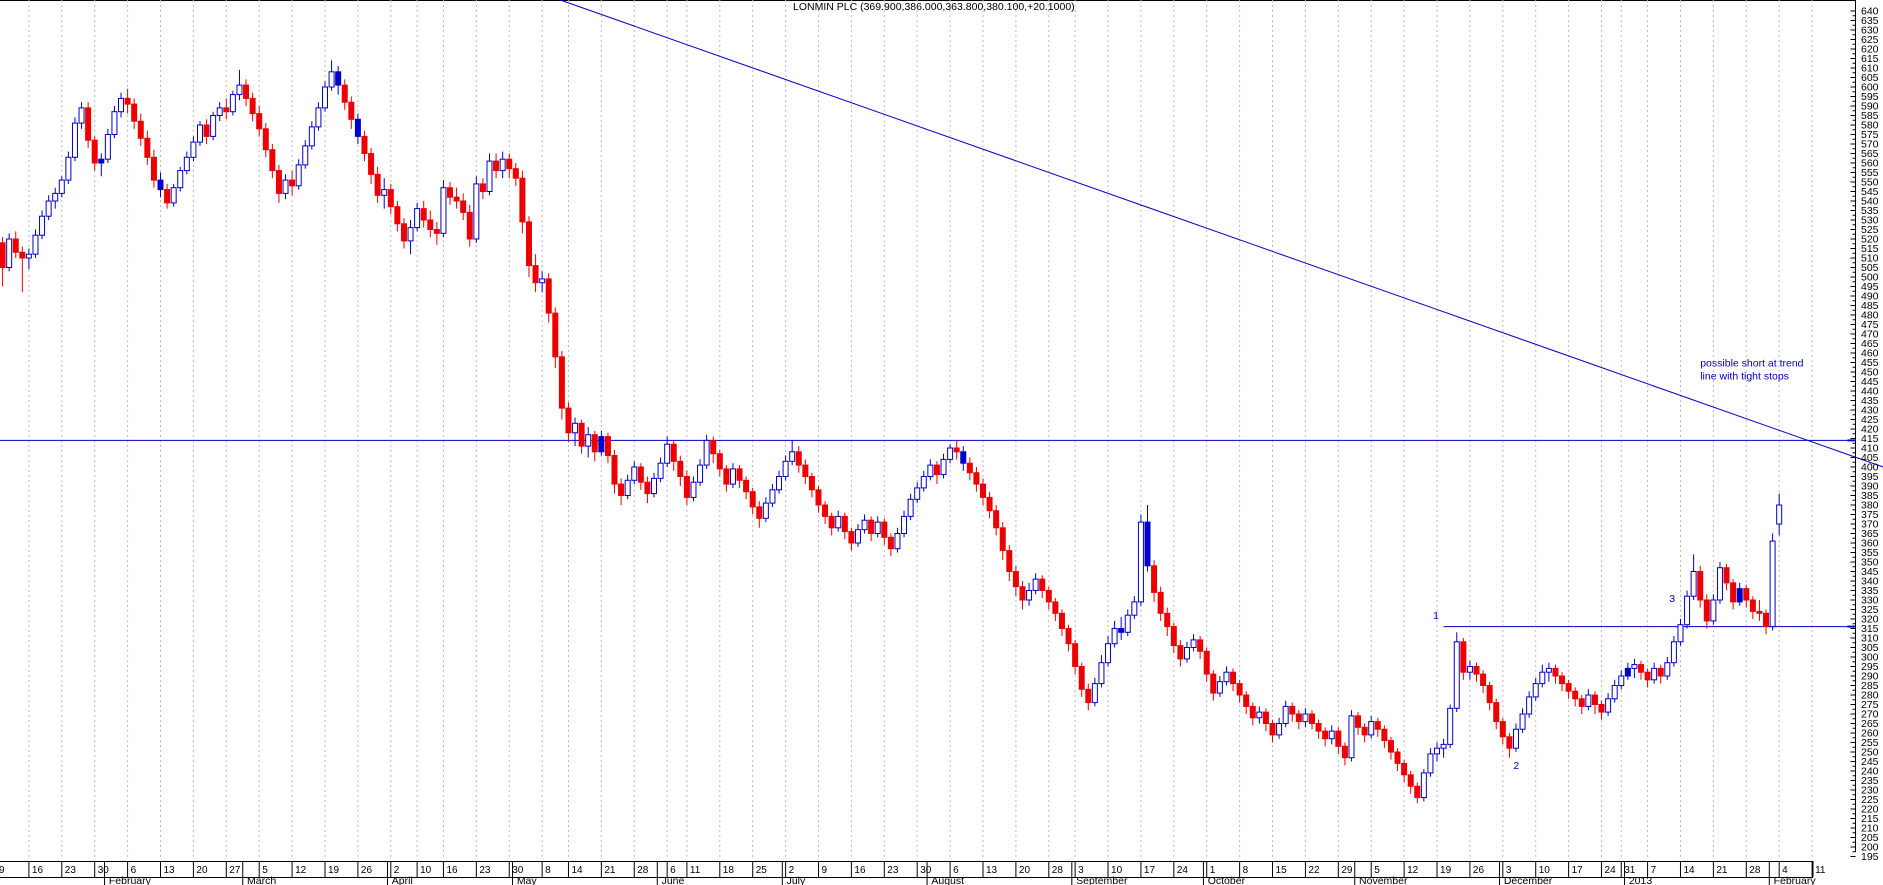 The height and width of the screenshot is (885, 1883). Describe the element at coordinates (1870, 553) in the screenshot. I see `y-axis-label: 355` at that location.